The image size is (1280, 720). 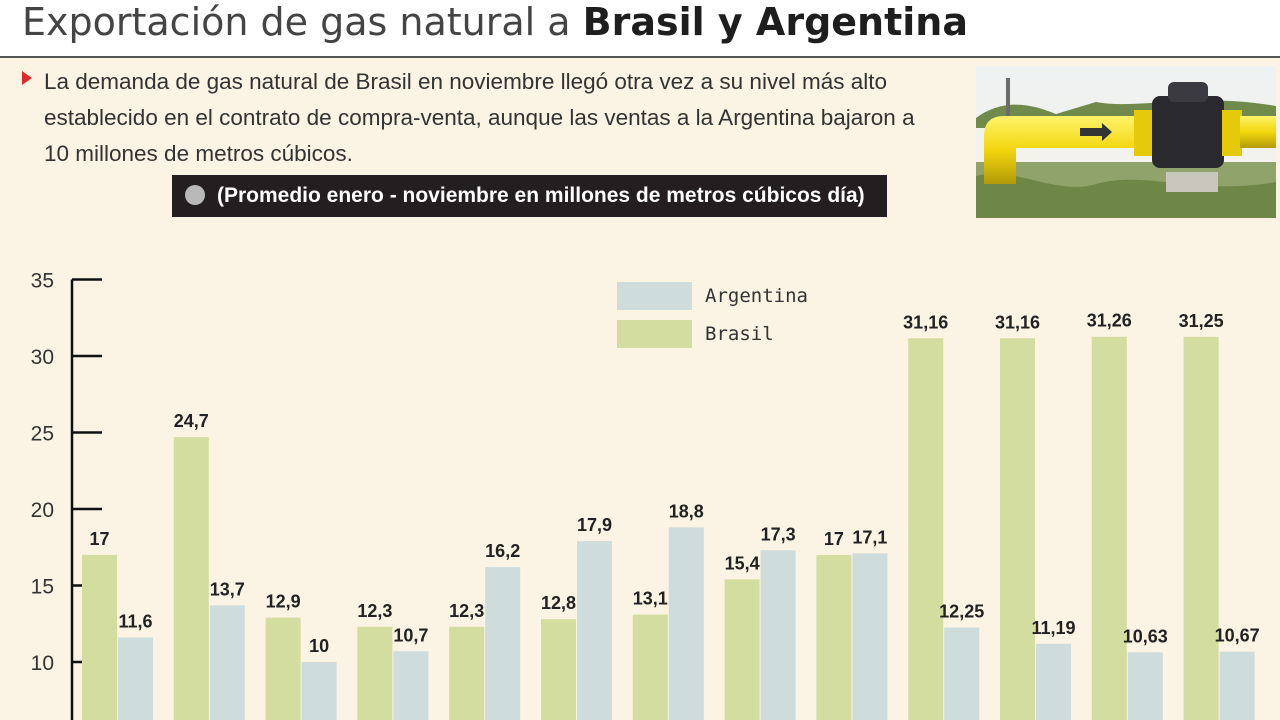 I want to click on label-argentina: 10,67, so click(x=1237, y=636).